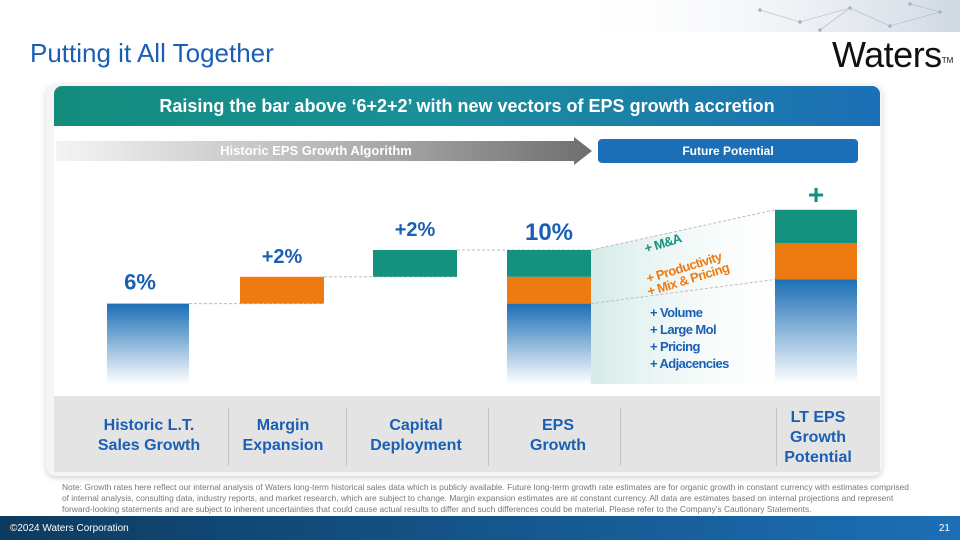  Describe the element at coordinates (676, 312) in the screenshot. I see `growth-driver-annotation: + Volume` at that location.